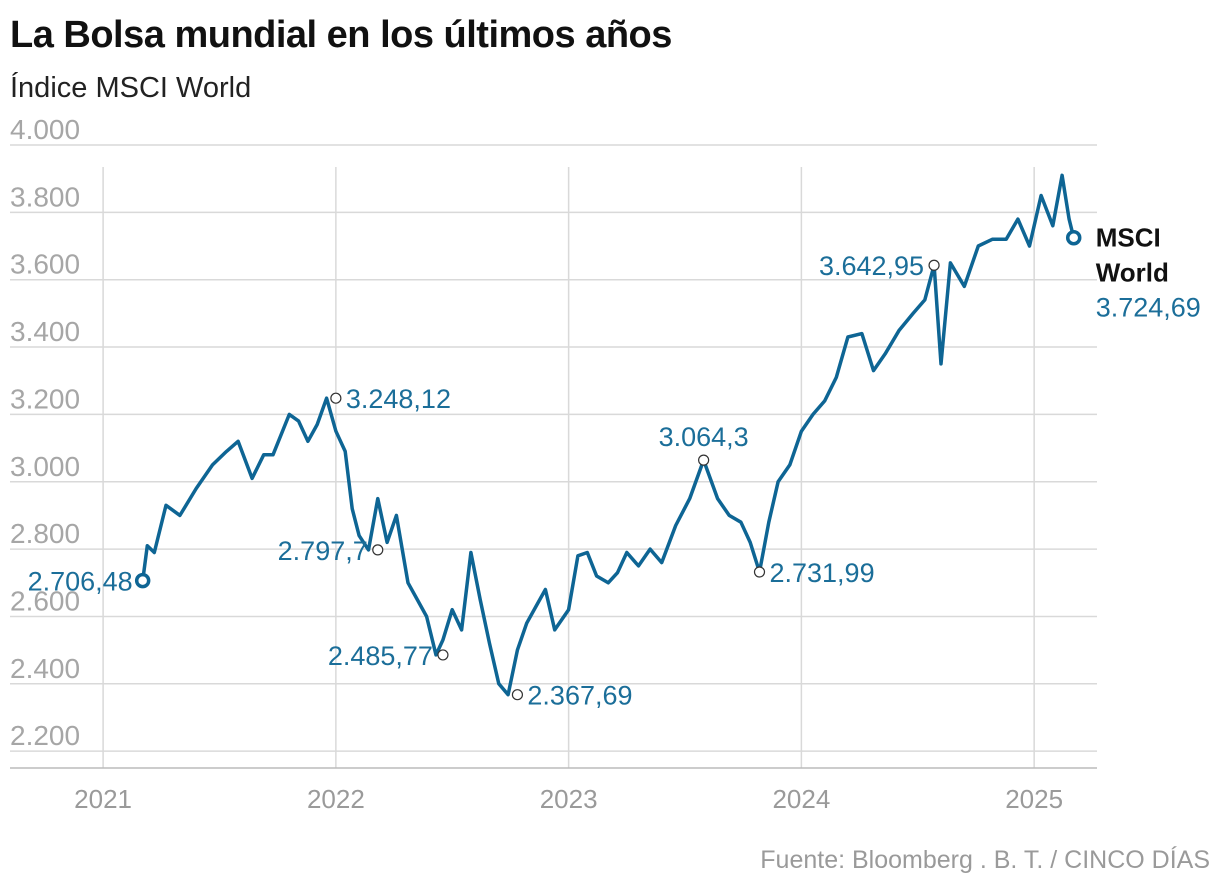 This screenshot has height=894, width=1220. Describe the element at coordinates (45, 129) in the screenshot. I see `y-tick-label: 4.000` at that location.